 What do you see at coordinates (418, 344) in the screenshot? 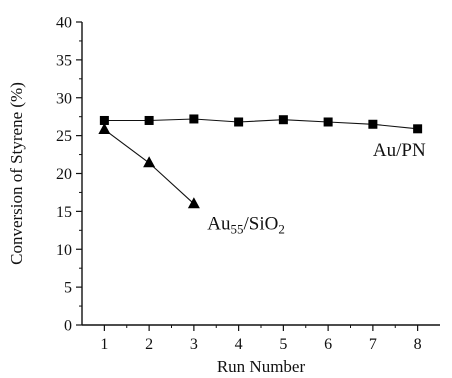
I see `x-tick-label-8: 8` at bounding box center [418, 344].